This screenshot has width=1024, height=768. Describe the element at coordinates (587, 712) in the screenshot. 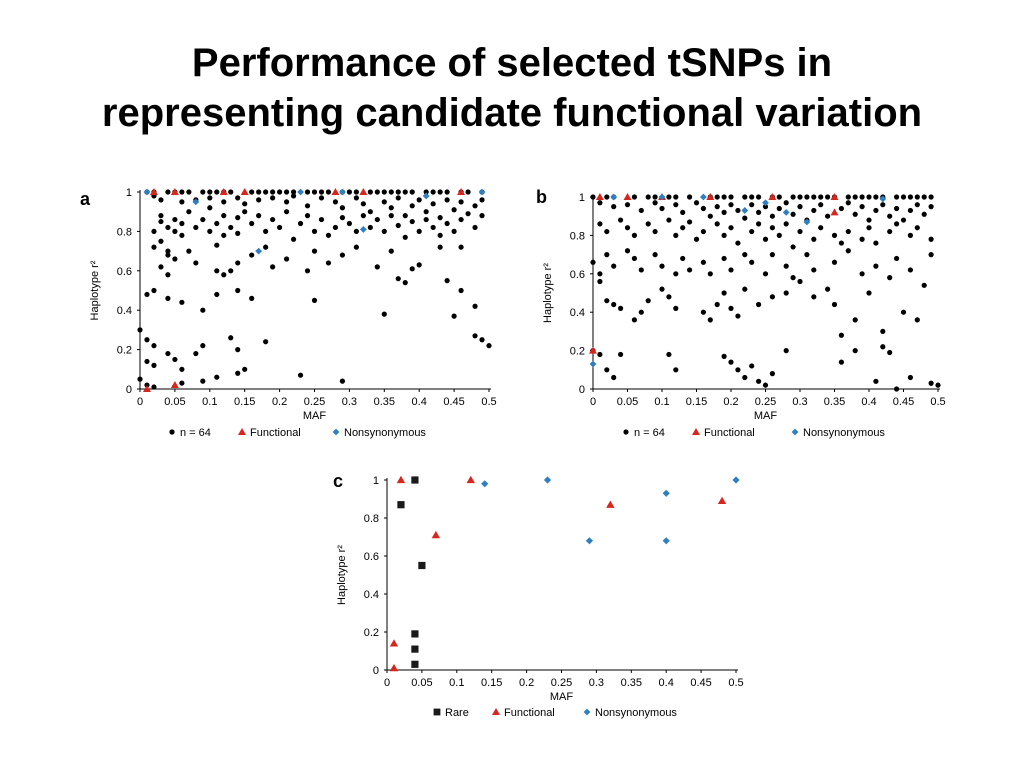

I see `legend-marker-nonsynonymous` at that location.